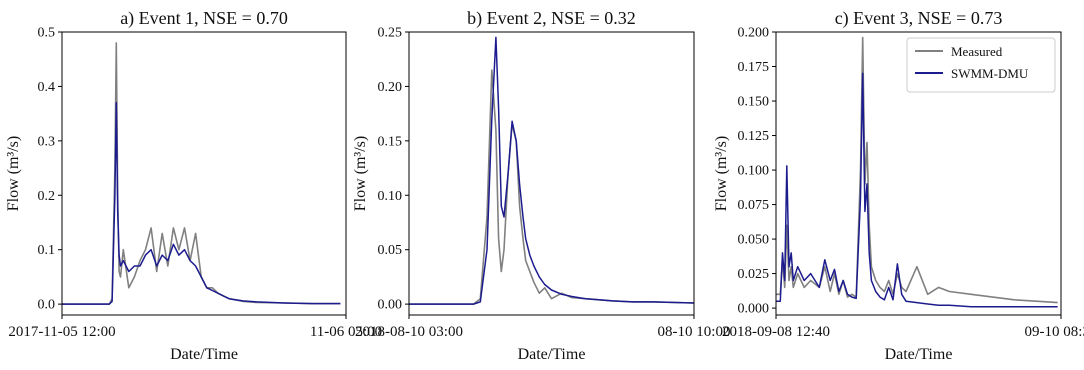 This screenshot has height=370, width=1084. I want to click on y-tick-label: 0.150, so click(754, 102).